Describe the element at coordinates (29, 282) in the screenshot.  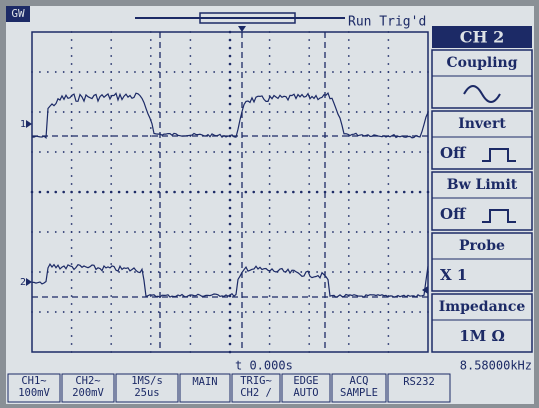
I see `ch2-marker` at that location.